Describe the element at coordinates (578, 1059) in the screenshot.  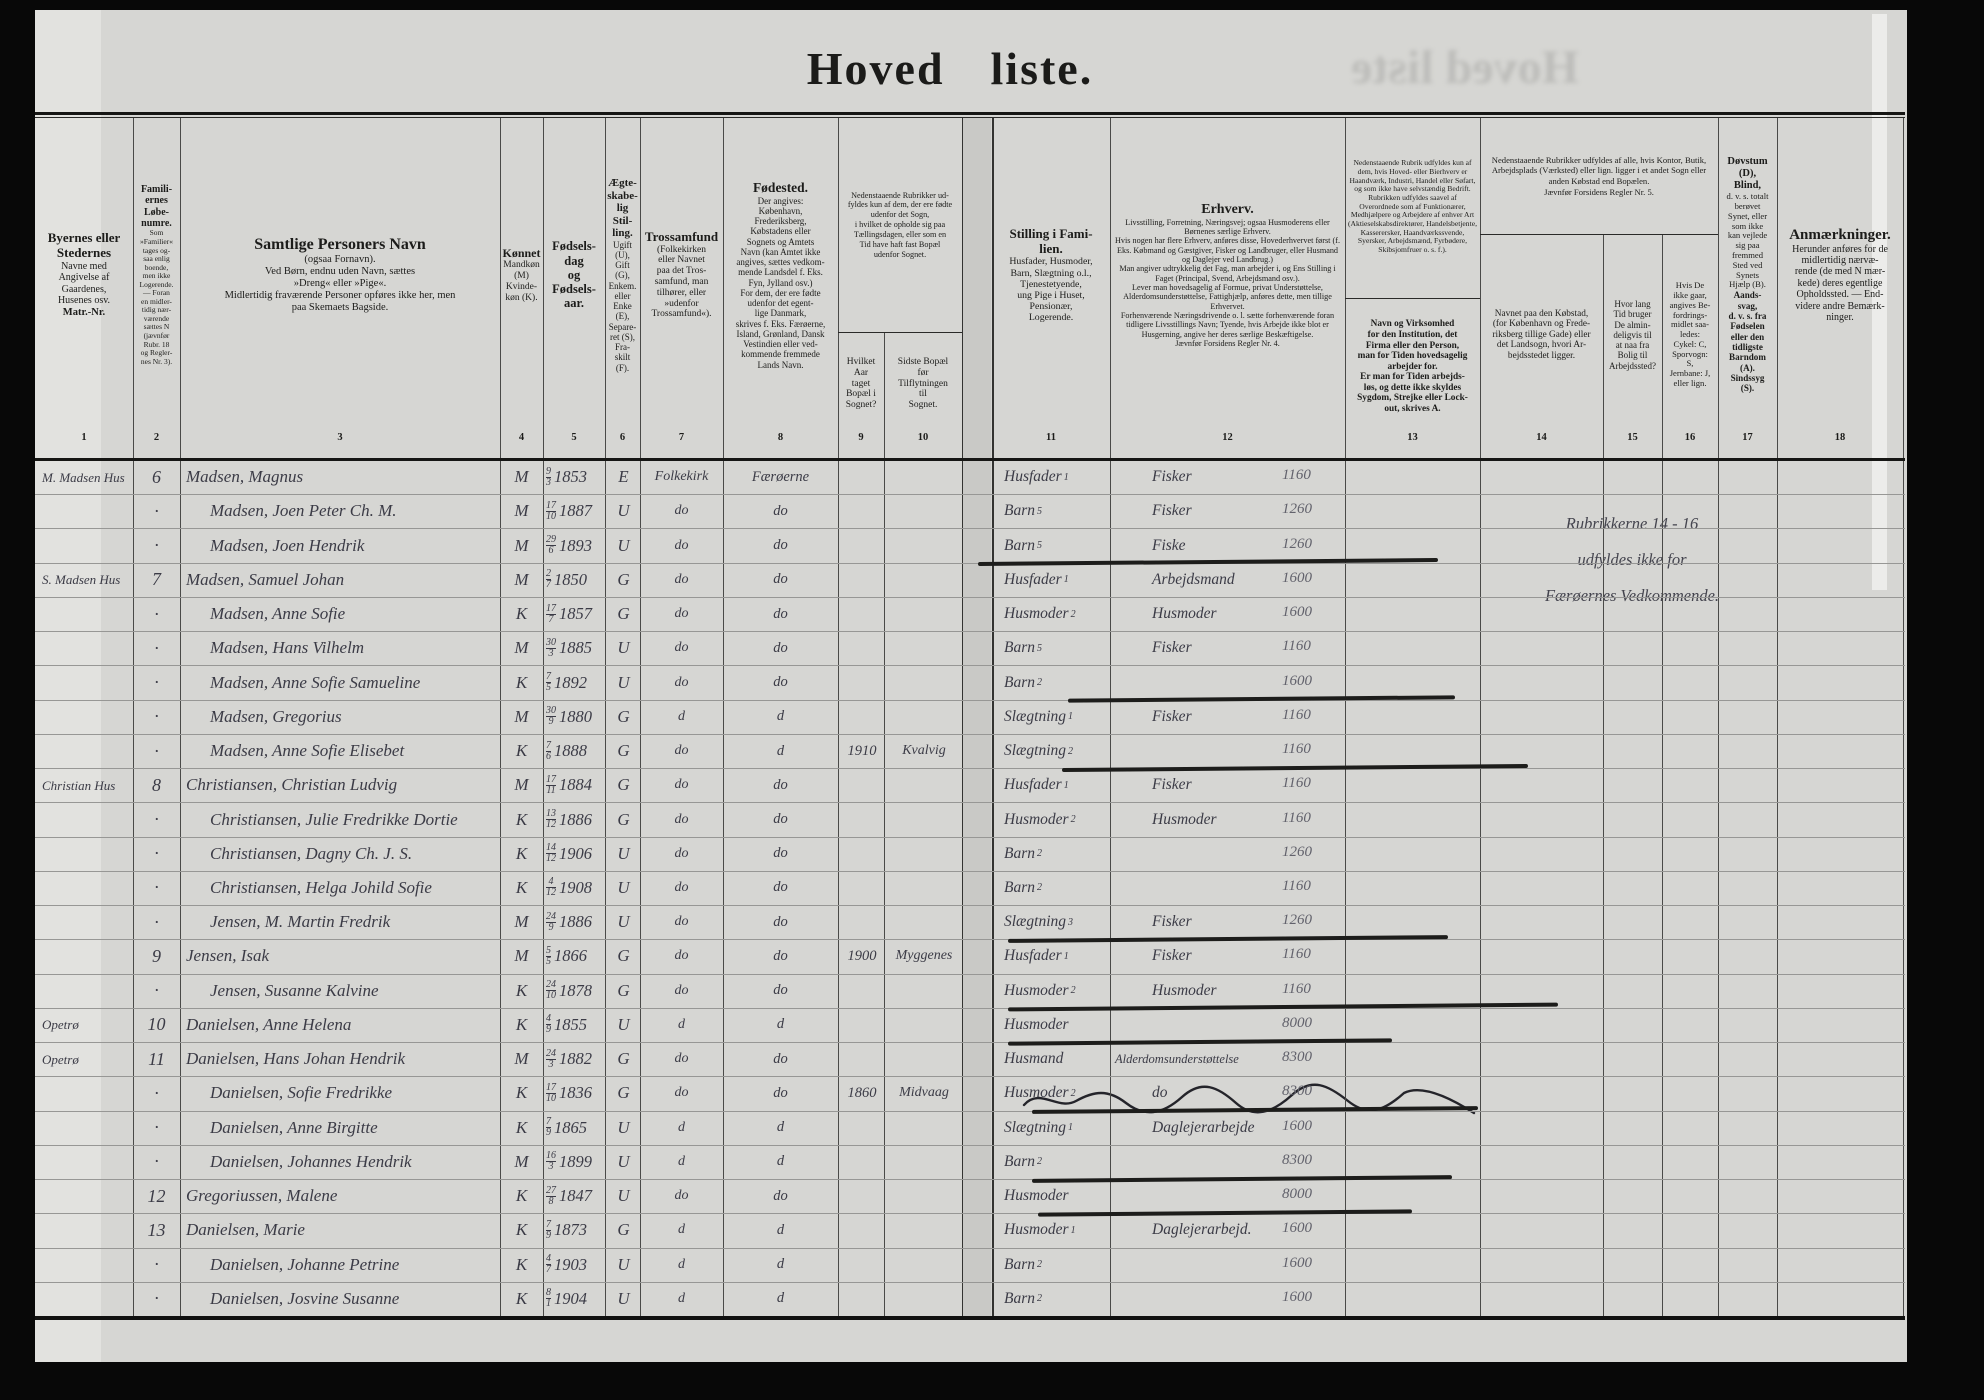
I see `cell-date: 24 3 1882` at that location.